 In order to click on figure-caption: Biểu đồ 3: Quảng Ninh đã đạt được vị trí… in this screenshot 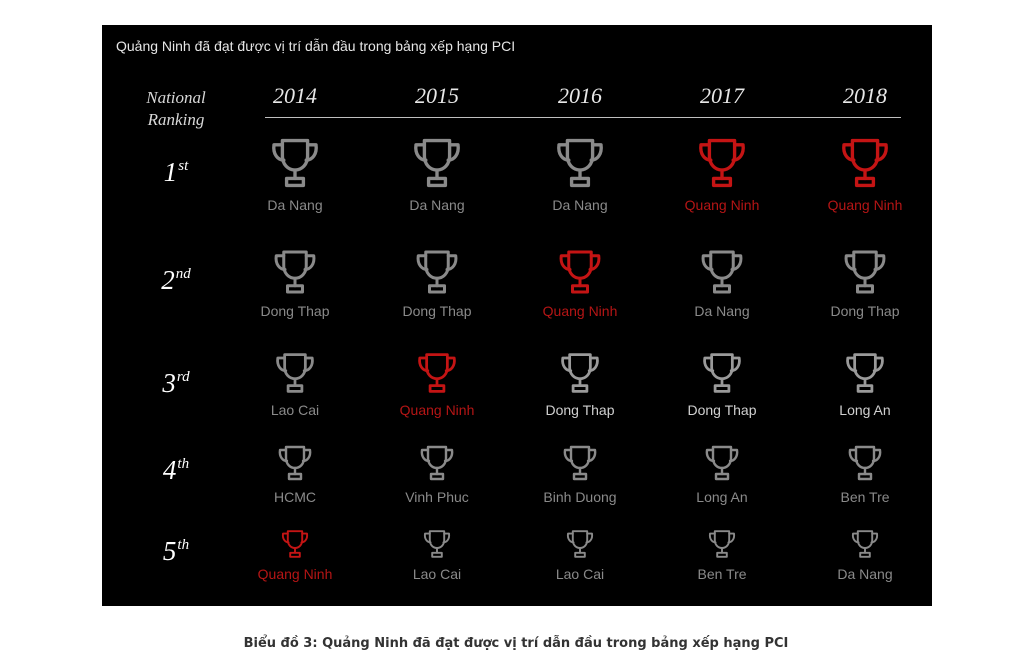, I will do `click(516, 643)`.